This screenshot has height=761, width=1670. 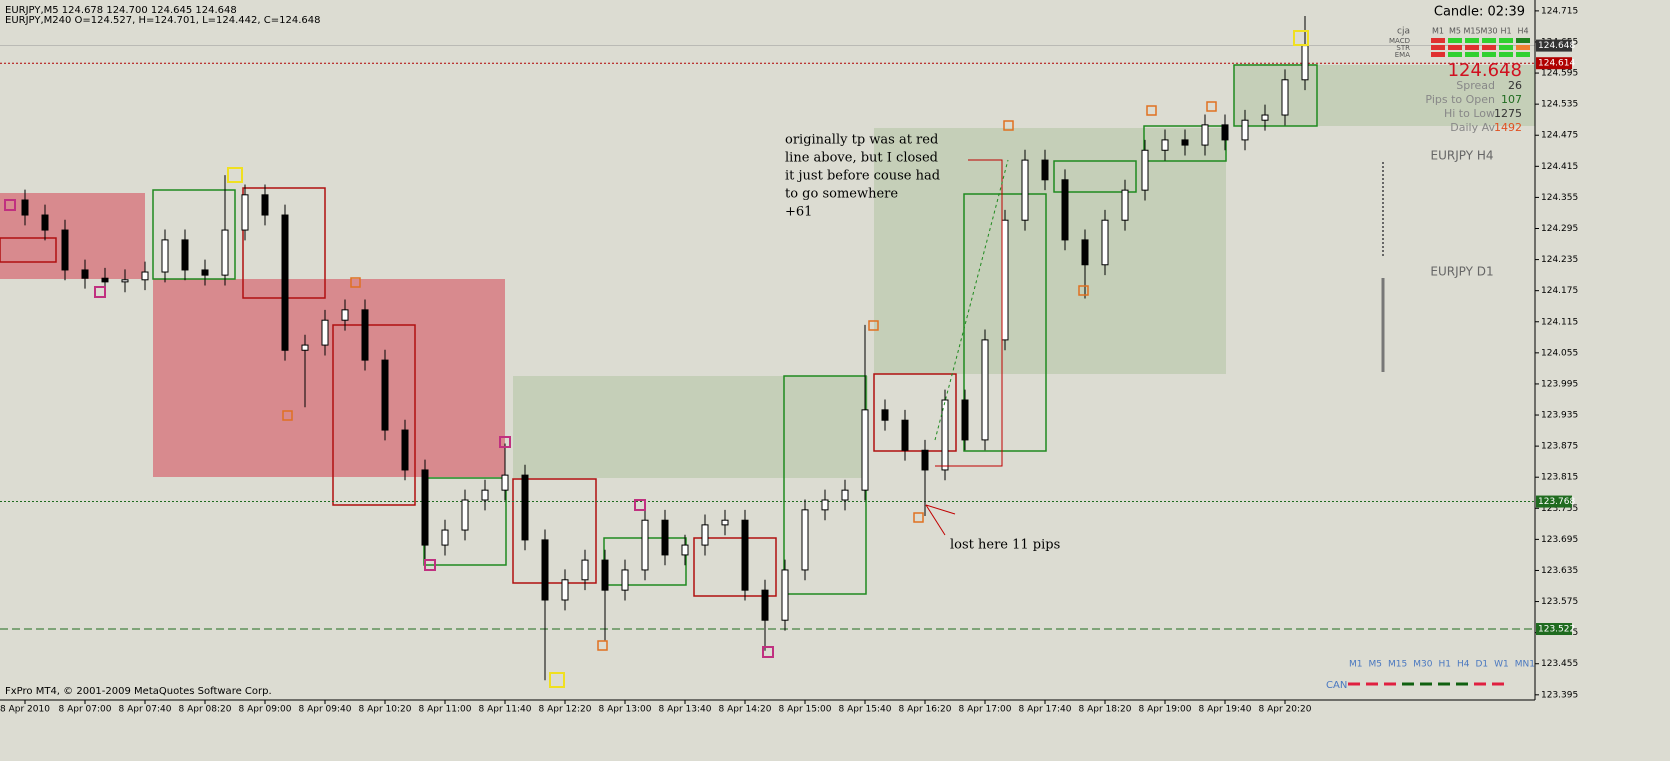 I want to click on x-tick-label: 8 Apr 11:00, so click(x=445, y=710).